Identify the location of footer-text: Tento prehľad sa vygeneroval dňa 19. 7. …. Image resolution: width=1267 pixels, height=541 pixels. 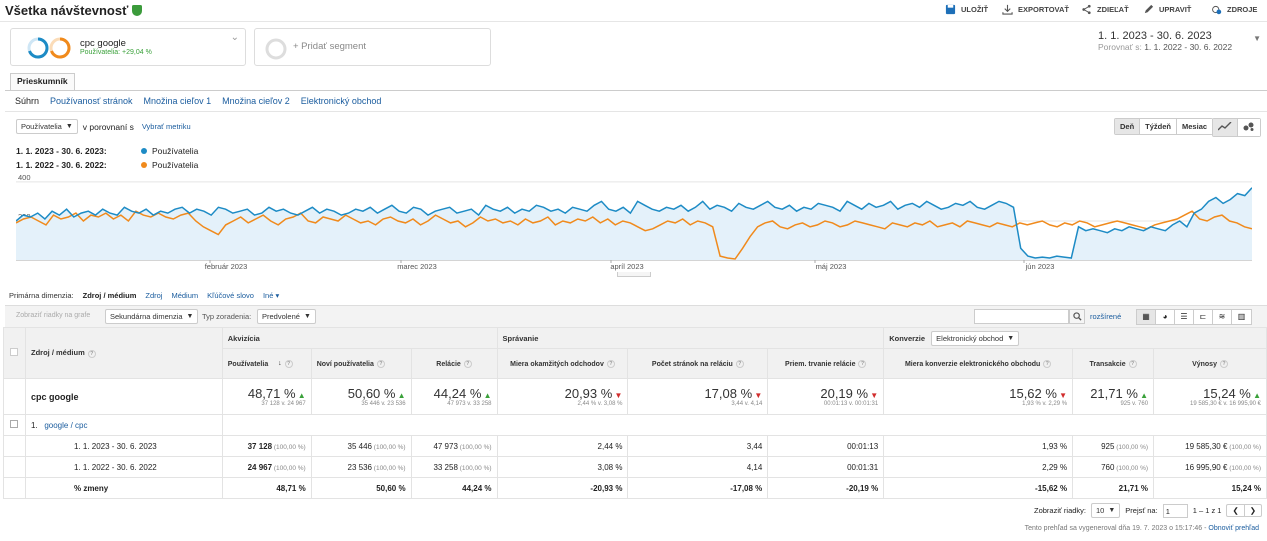
(1115, 528).